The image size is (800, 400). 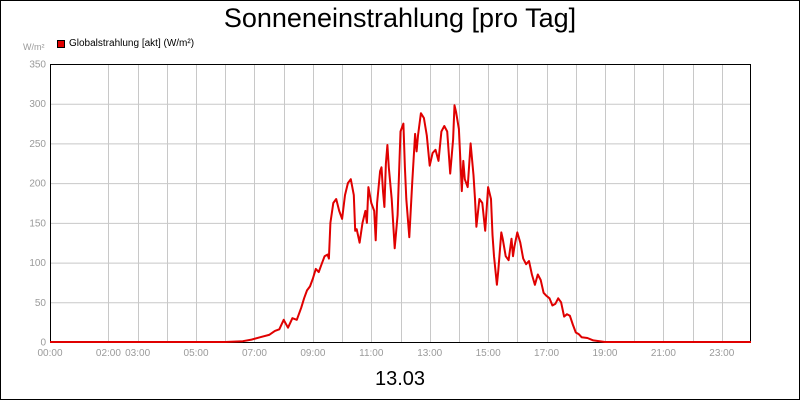 What do you see at coordinates (37, 223) in the screenshot?
I see `y-tick-label: 150` at bounding box center [37, 223].